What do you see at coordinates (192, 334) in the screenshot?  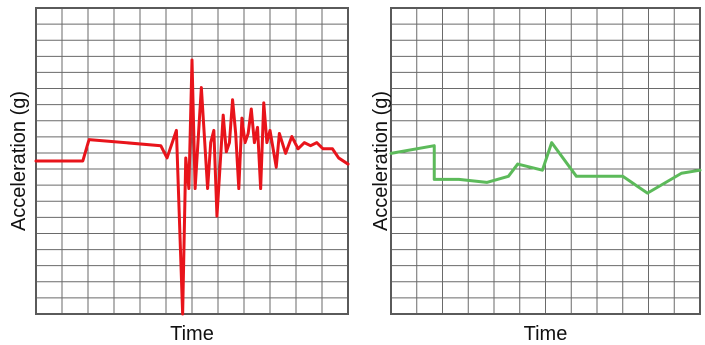 I see `x-axis-title-left: Time` at bounding box center [192, 334].